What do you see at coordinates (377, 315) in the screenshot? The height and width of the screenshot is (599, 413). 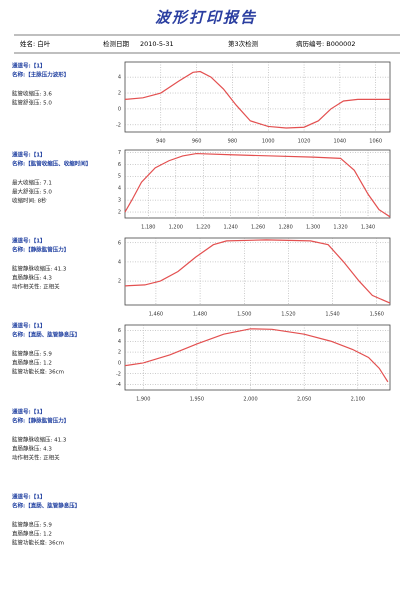 I see `x-tick-label: 1,560` at bounding box center [377, 315].